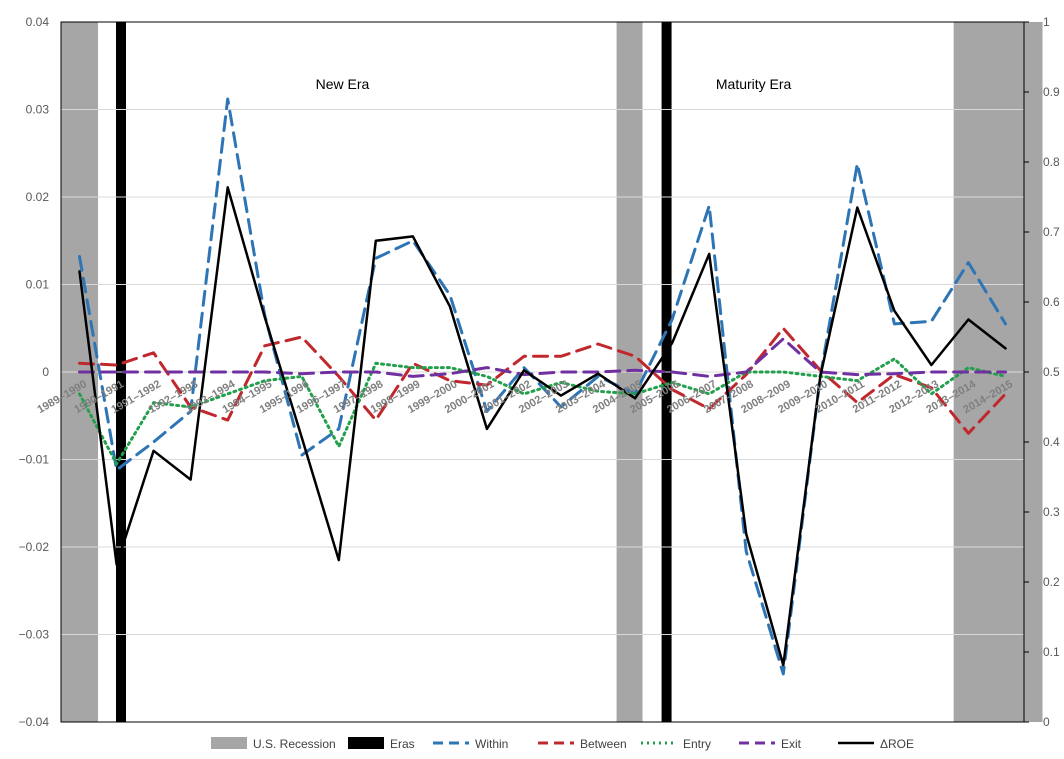 The image size is (1064, 759). I want to click on legend-swatch-eras, so click(366, 743).